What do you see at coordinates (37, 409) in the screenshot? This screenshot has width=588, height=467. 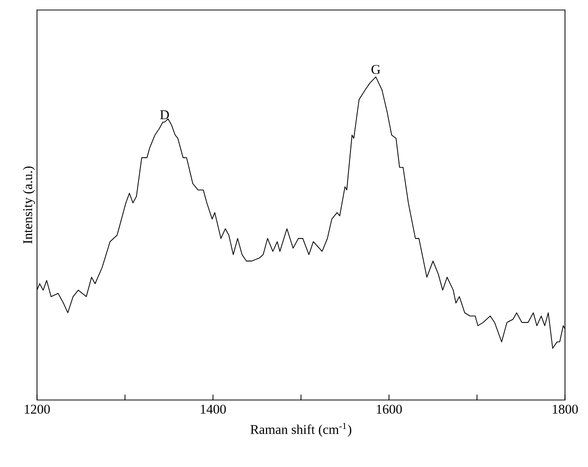 I see `x-tick-label: 1200` at bounding box center [37, 409].